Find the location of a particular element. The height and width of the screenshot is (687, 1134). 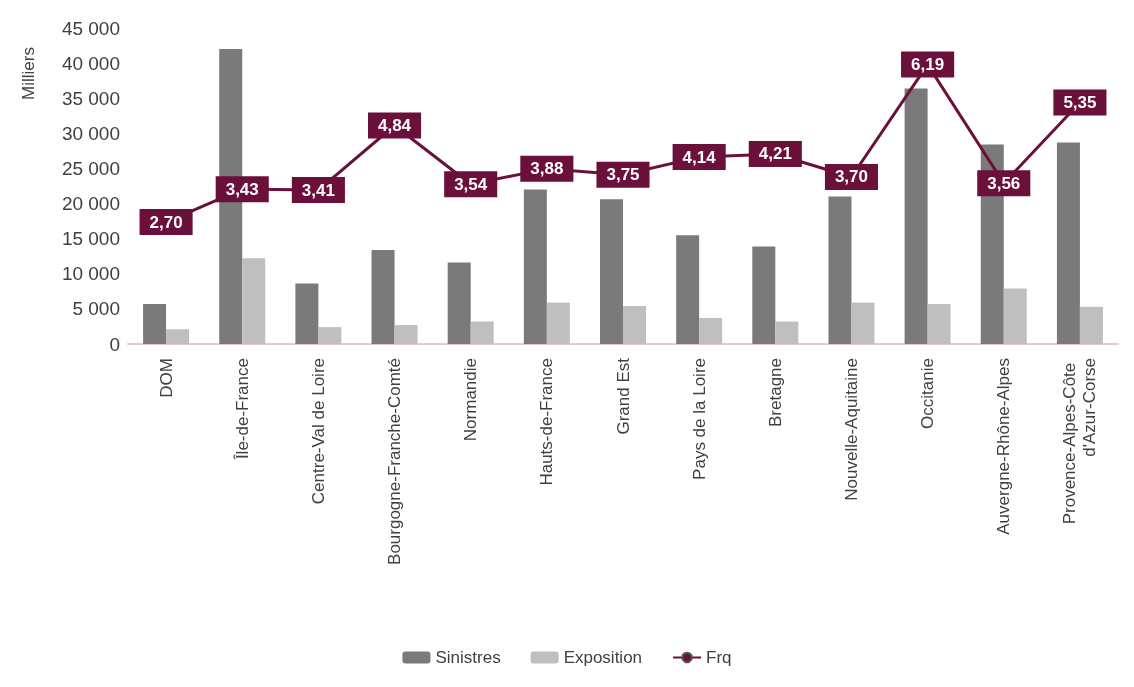

y-tick-label: 30 000 is located at coordinates (90, 133).